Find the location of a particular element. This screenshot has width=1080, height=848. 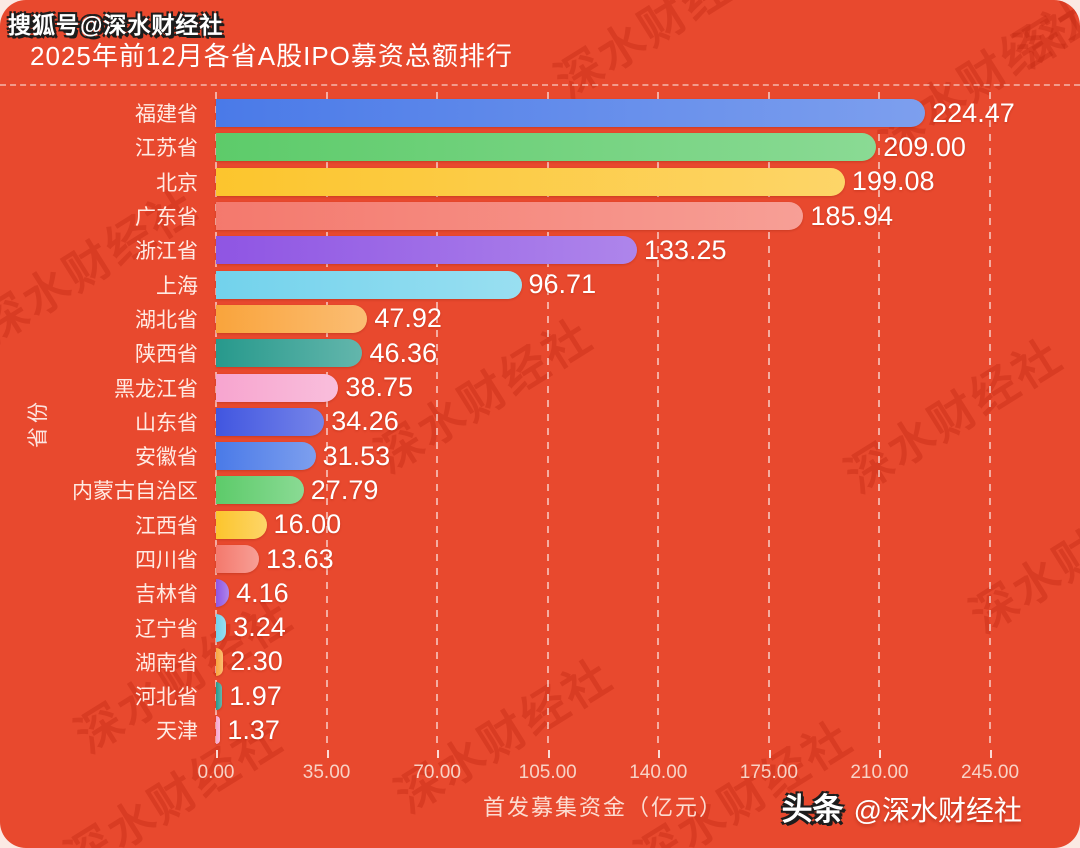

value-label: 13.63 is located at coordinates (300, 558).